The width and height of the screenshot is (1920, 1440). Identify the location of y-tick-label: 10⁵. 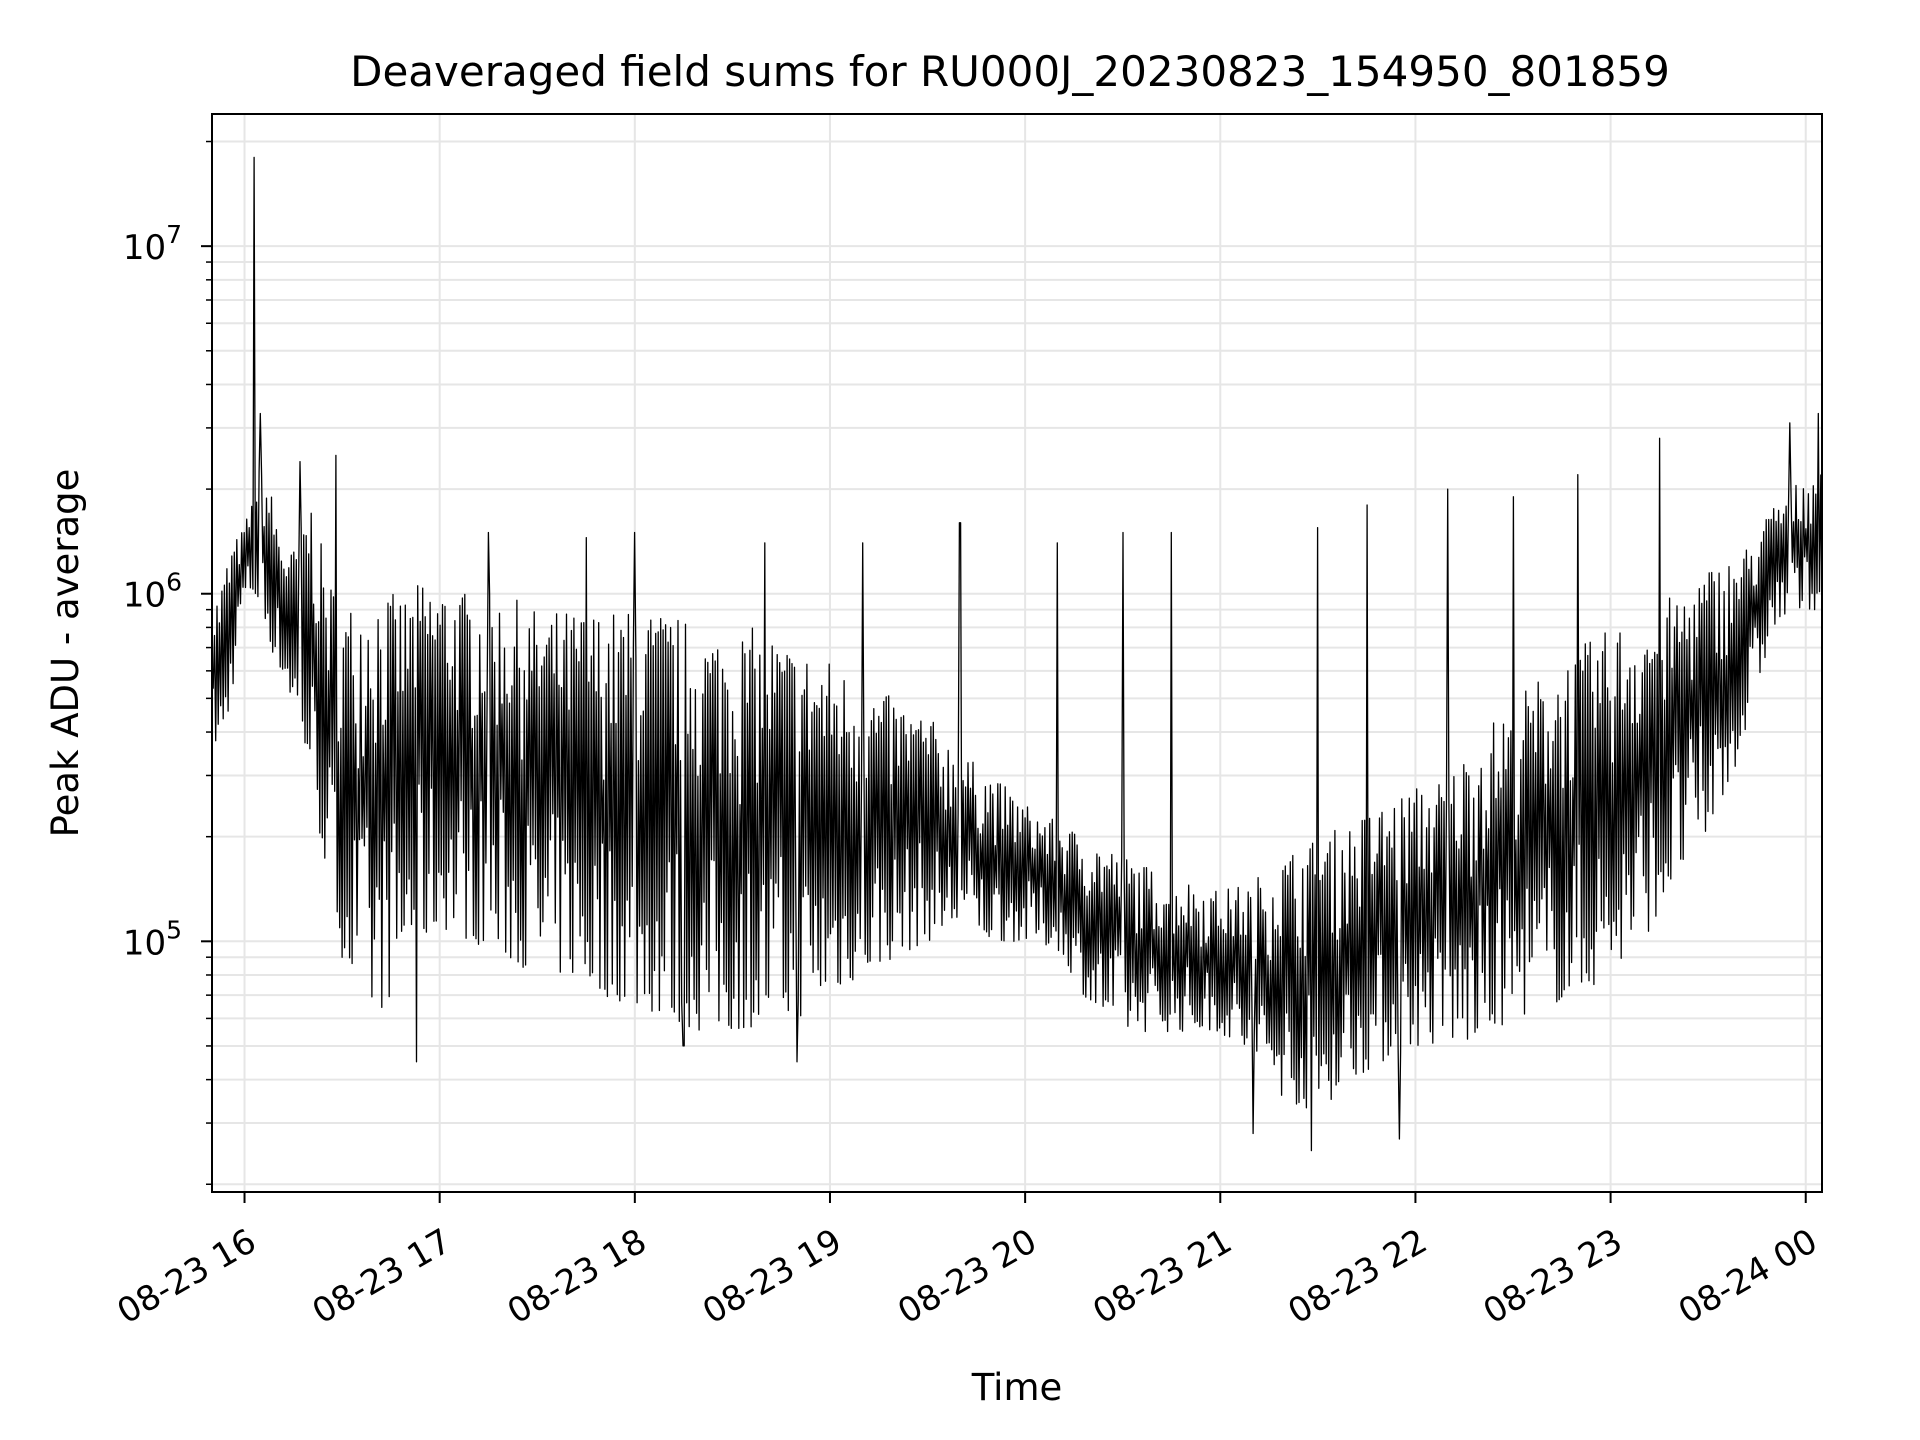
(152, 939).